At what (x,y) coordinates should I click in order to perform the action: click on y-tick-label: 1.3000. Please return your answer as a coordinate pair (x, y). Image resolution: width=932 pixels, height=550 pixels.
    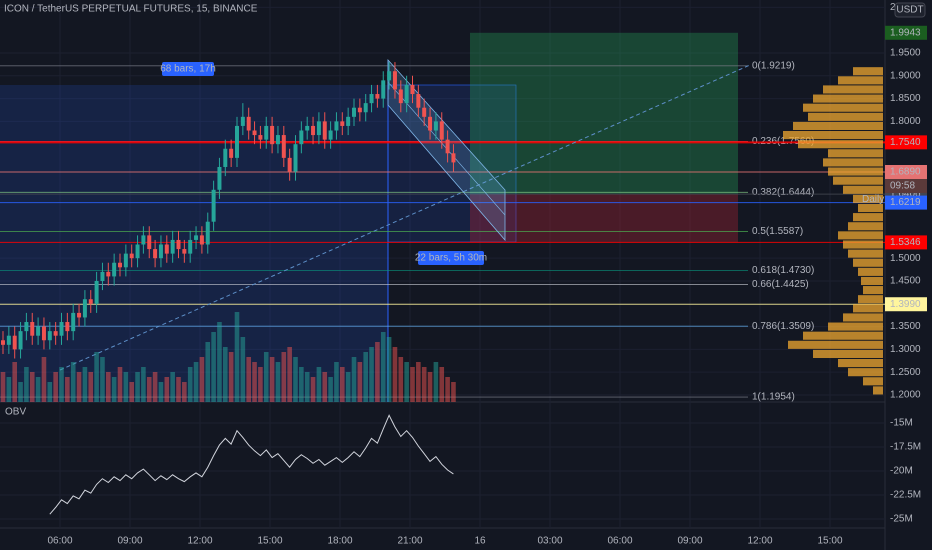
    Looking at the image, I should click on (905, 349).